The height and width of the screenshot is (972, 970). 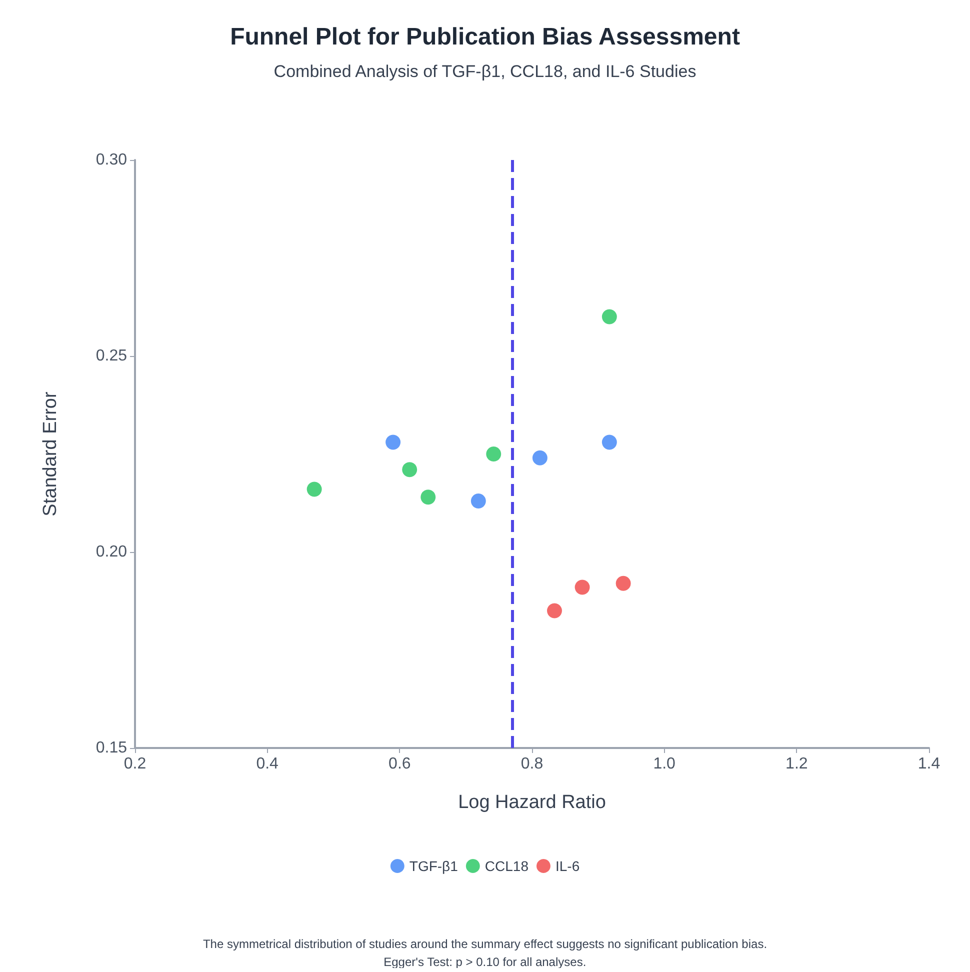 I want to click on x-tick-label: 0.4, so click(x=267, y=764).